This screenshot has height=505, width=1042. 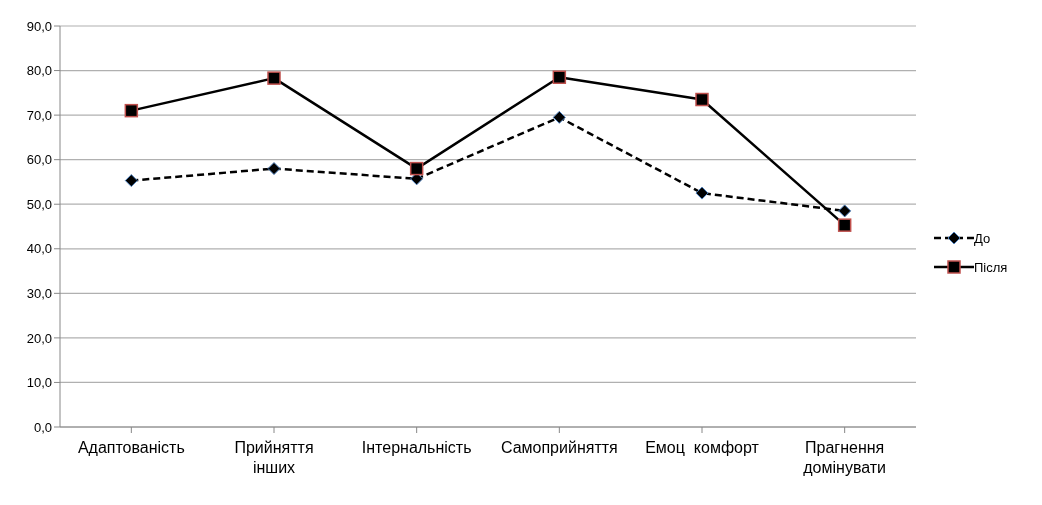 I want to click on y-tick-label: 40,0, so click(x=39, y=249).